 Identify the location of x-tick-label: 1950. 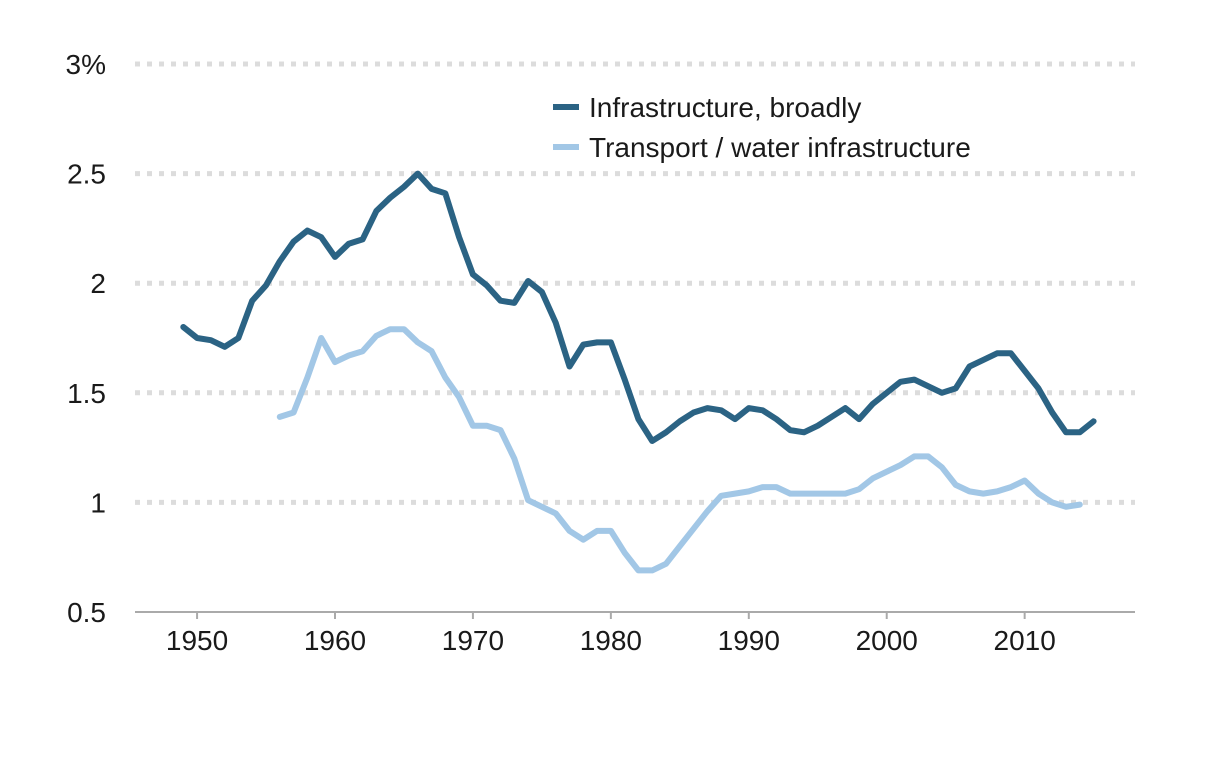
(197, 640).